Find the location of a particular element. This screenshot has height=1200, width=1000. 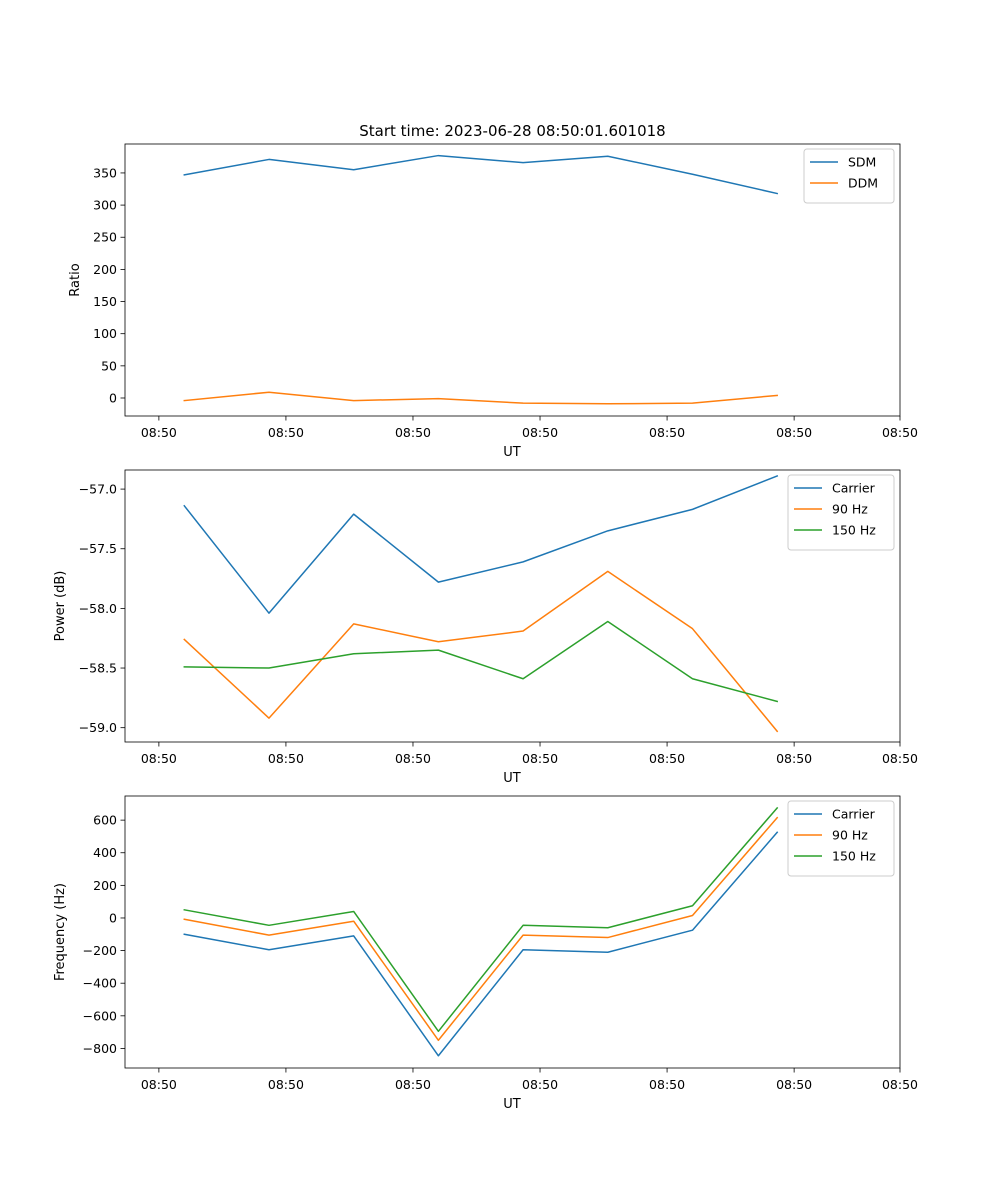

y-tick-label: −800 is located at coordinates (100, 1048).